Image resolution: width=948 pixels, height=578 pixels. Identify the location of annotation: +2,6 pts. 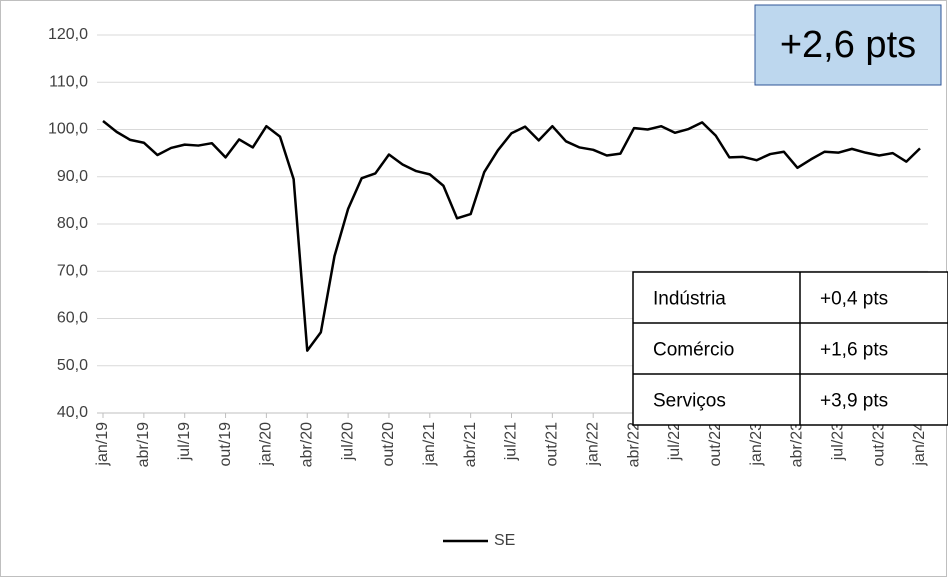
(848, 45).